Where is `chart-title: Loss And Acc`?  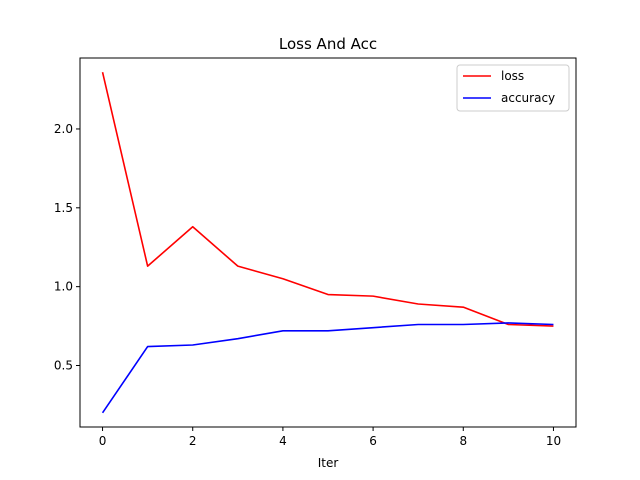
chart-title: Loss And Acc is located at coordinates (328, 44).